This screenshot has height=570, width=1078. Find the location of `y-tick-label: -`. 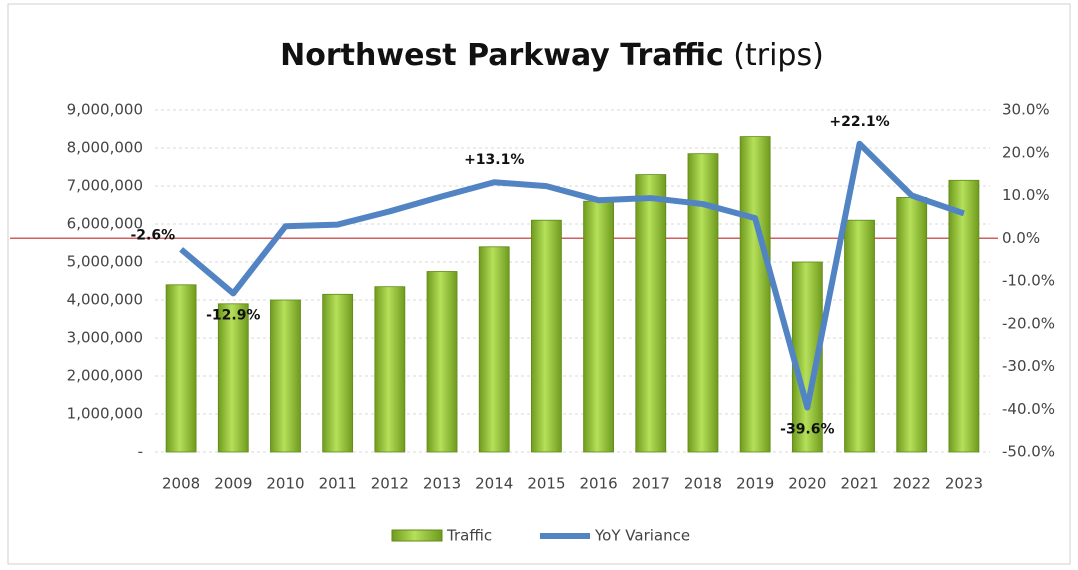

y-tick-label: - is located at coordinates (140, 452).